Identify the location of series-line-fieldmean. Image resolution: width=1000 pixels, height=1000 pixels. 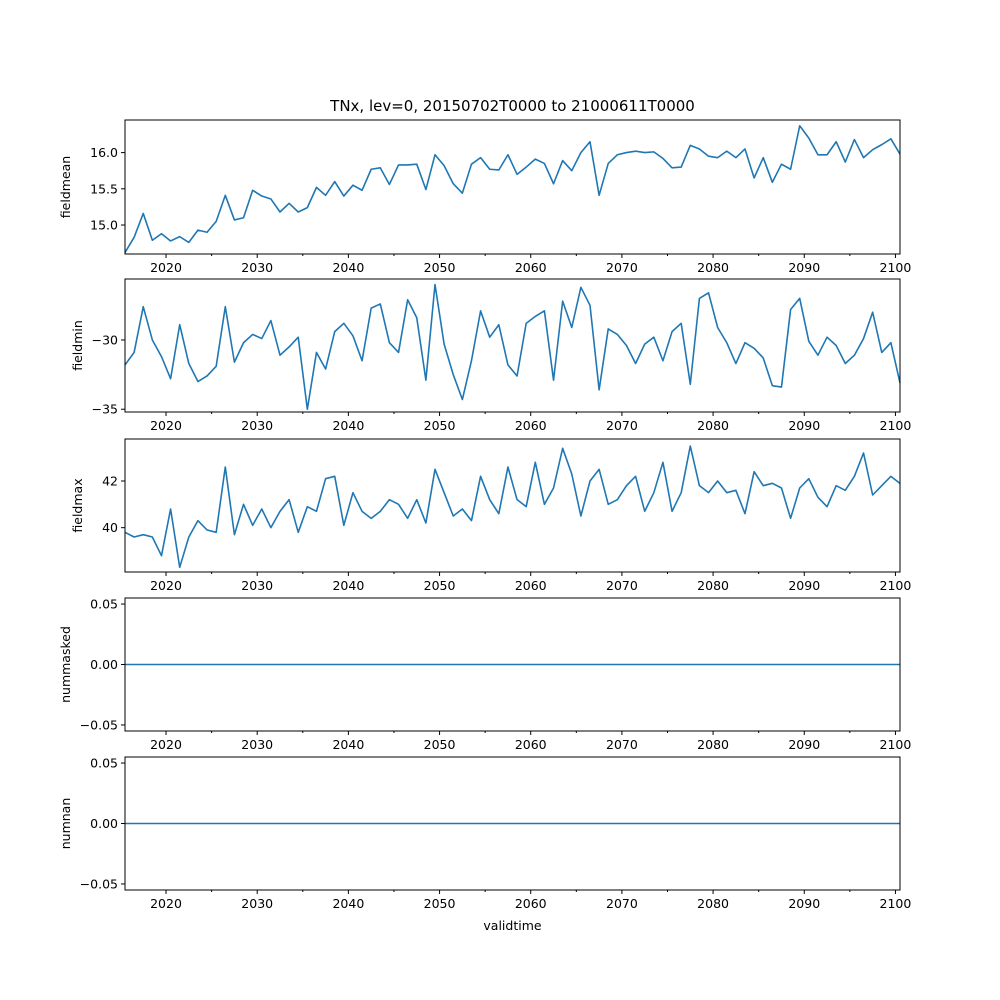
(512, 188).